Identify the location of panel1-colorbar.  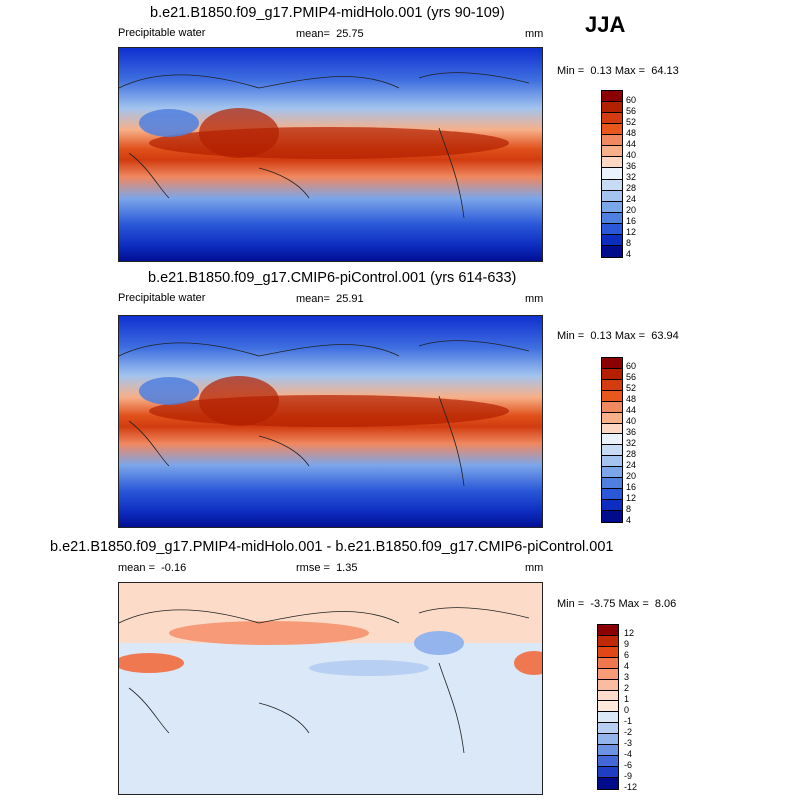
(612, 174).